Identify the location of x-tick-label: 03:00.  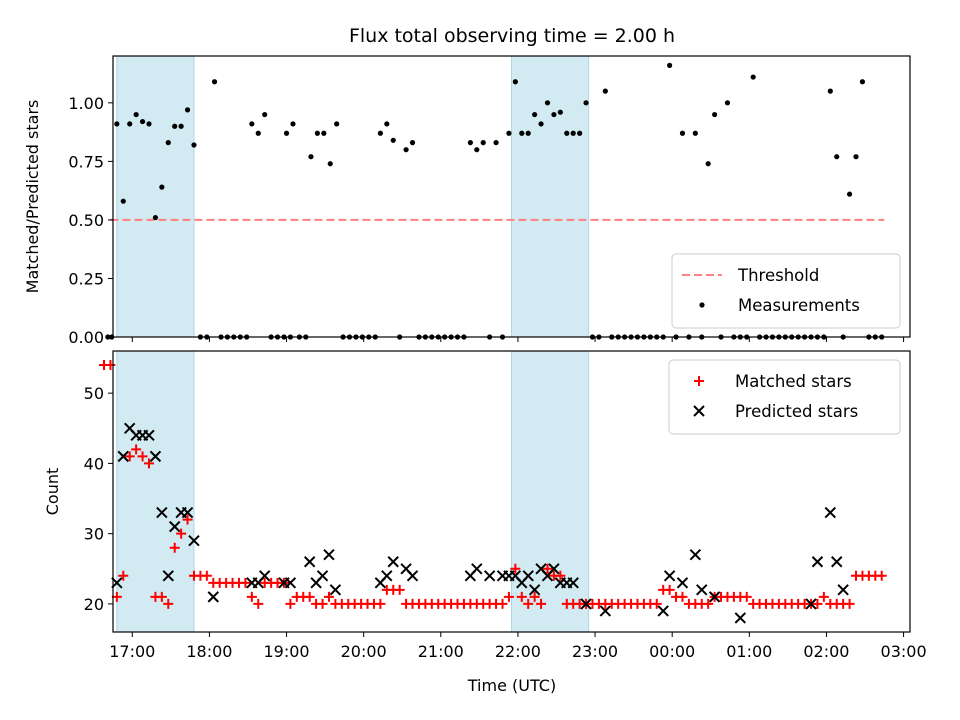
(904, 651).